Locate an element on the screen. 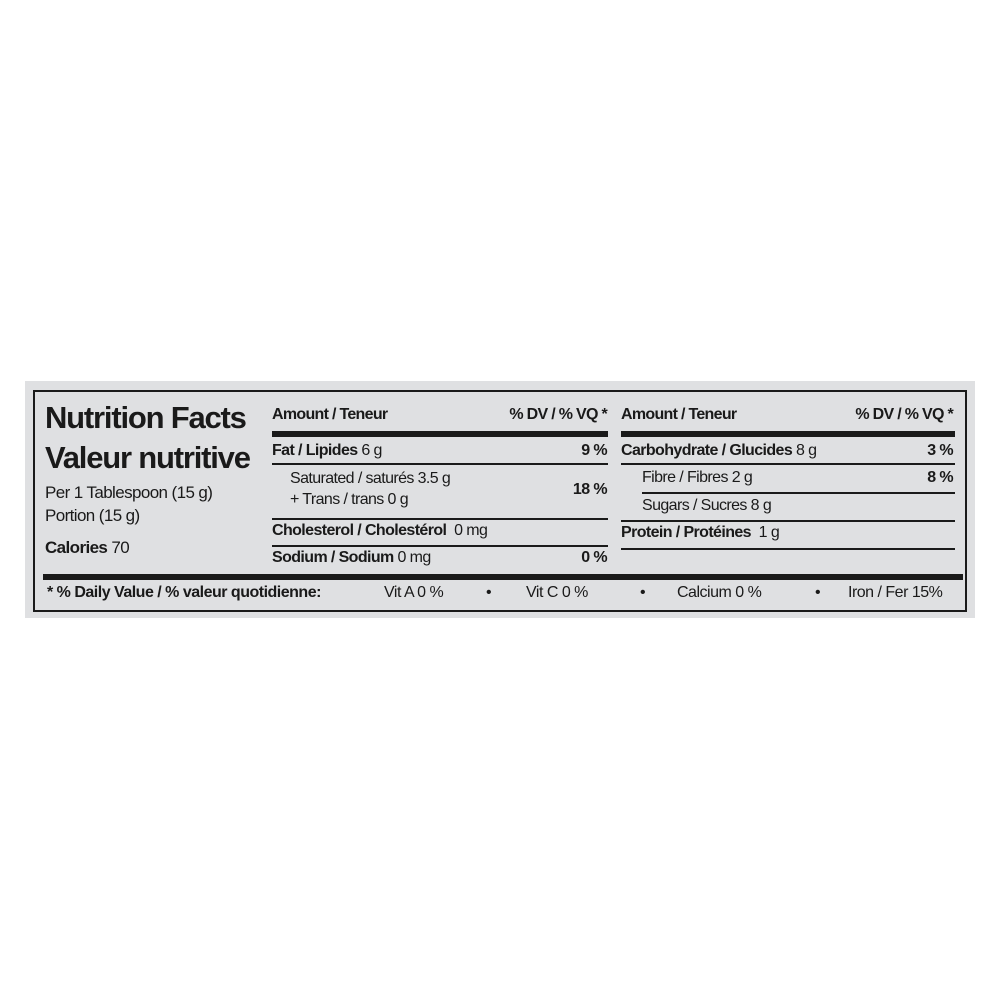  calories: Calories 70 is located at coordinates (87, 548).